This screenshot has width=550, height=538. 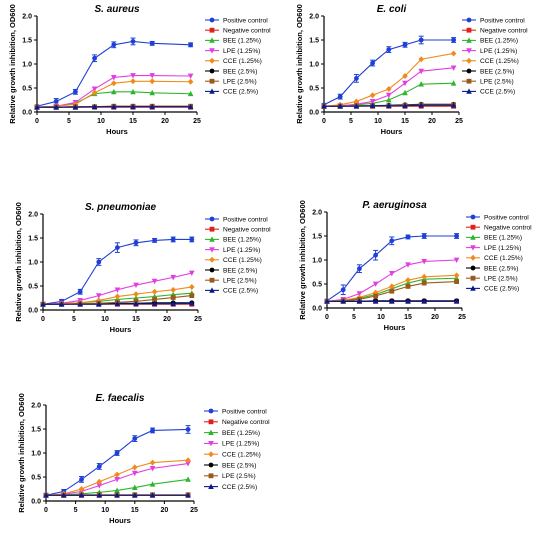 I want to click on x-tick-label: 15, so click(x=136, y=319).